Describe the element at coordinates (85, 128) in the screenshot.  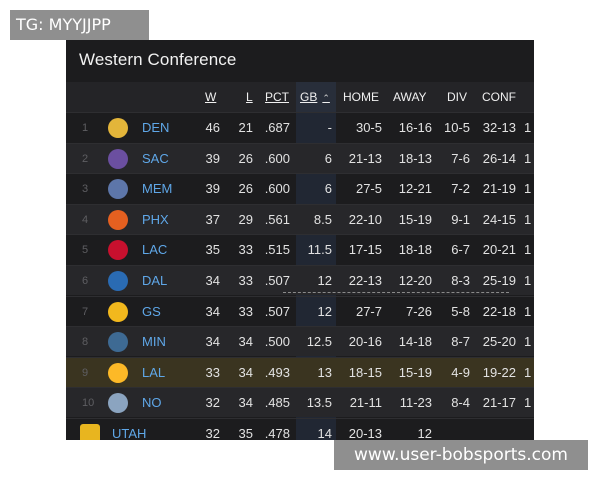
I see `team-rank: 1` at that location.